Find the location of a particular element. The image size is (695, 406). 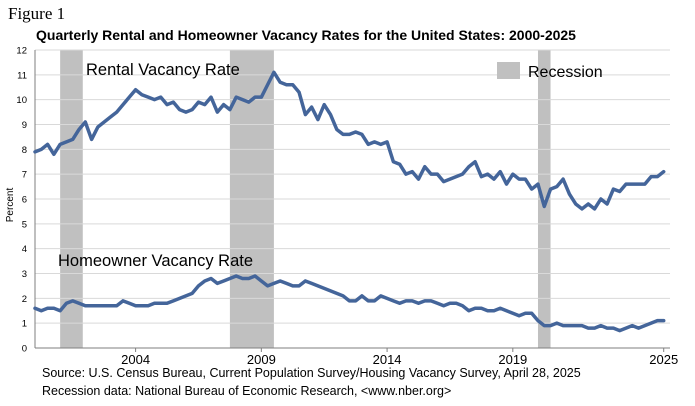

y-tick-label-0: 0 is located at coordinates (24, 349).